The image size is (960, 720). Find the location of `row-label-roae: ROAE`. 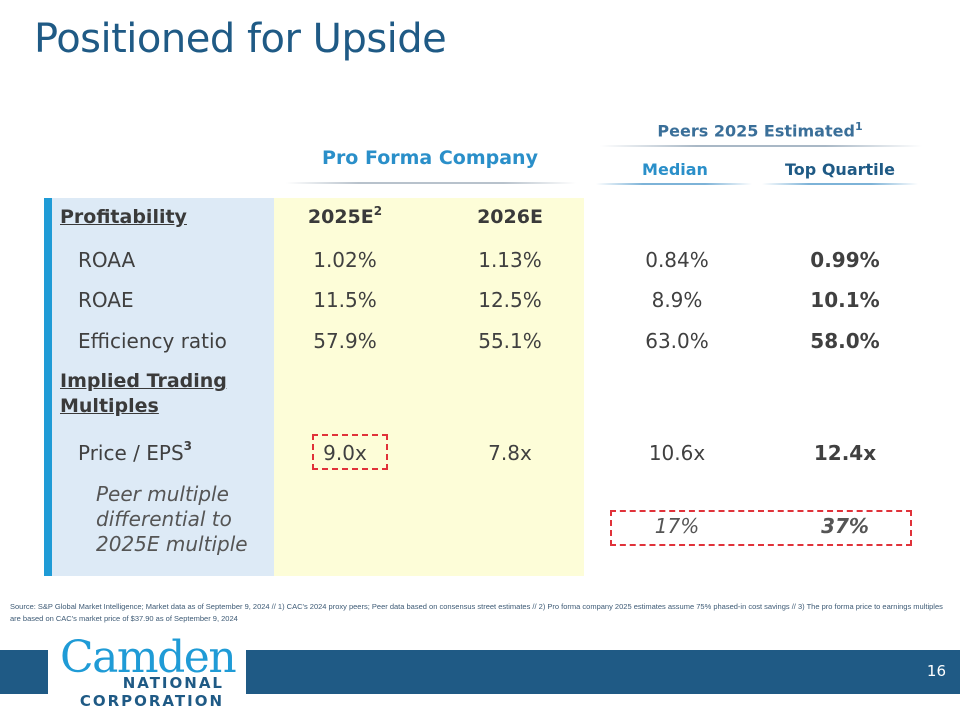

row-label-roae: ROAE is located at coordinates (106, 300).